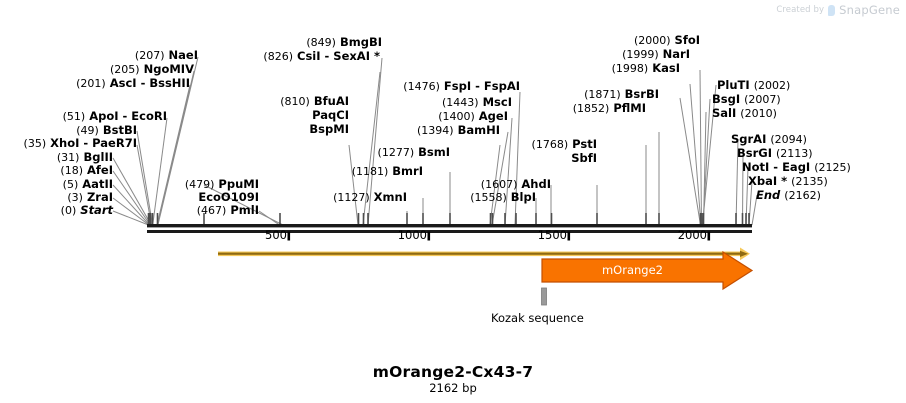 This screenshot has width=906, height=403. I want to click on site-label-start: (0) Start, so click(56, 210).